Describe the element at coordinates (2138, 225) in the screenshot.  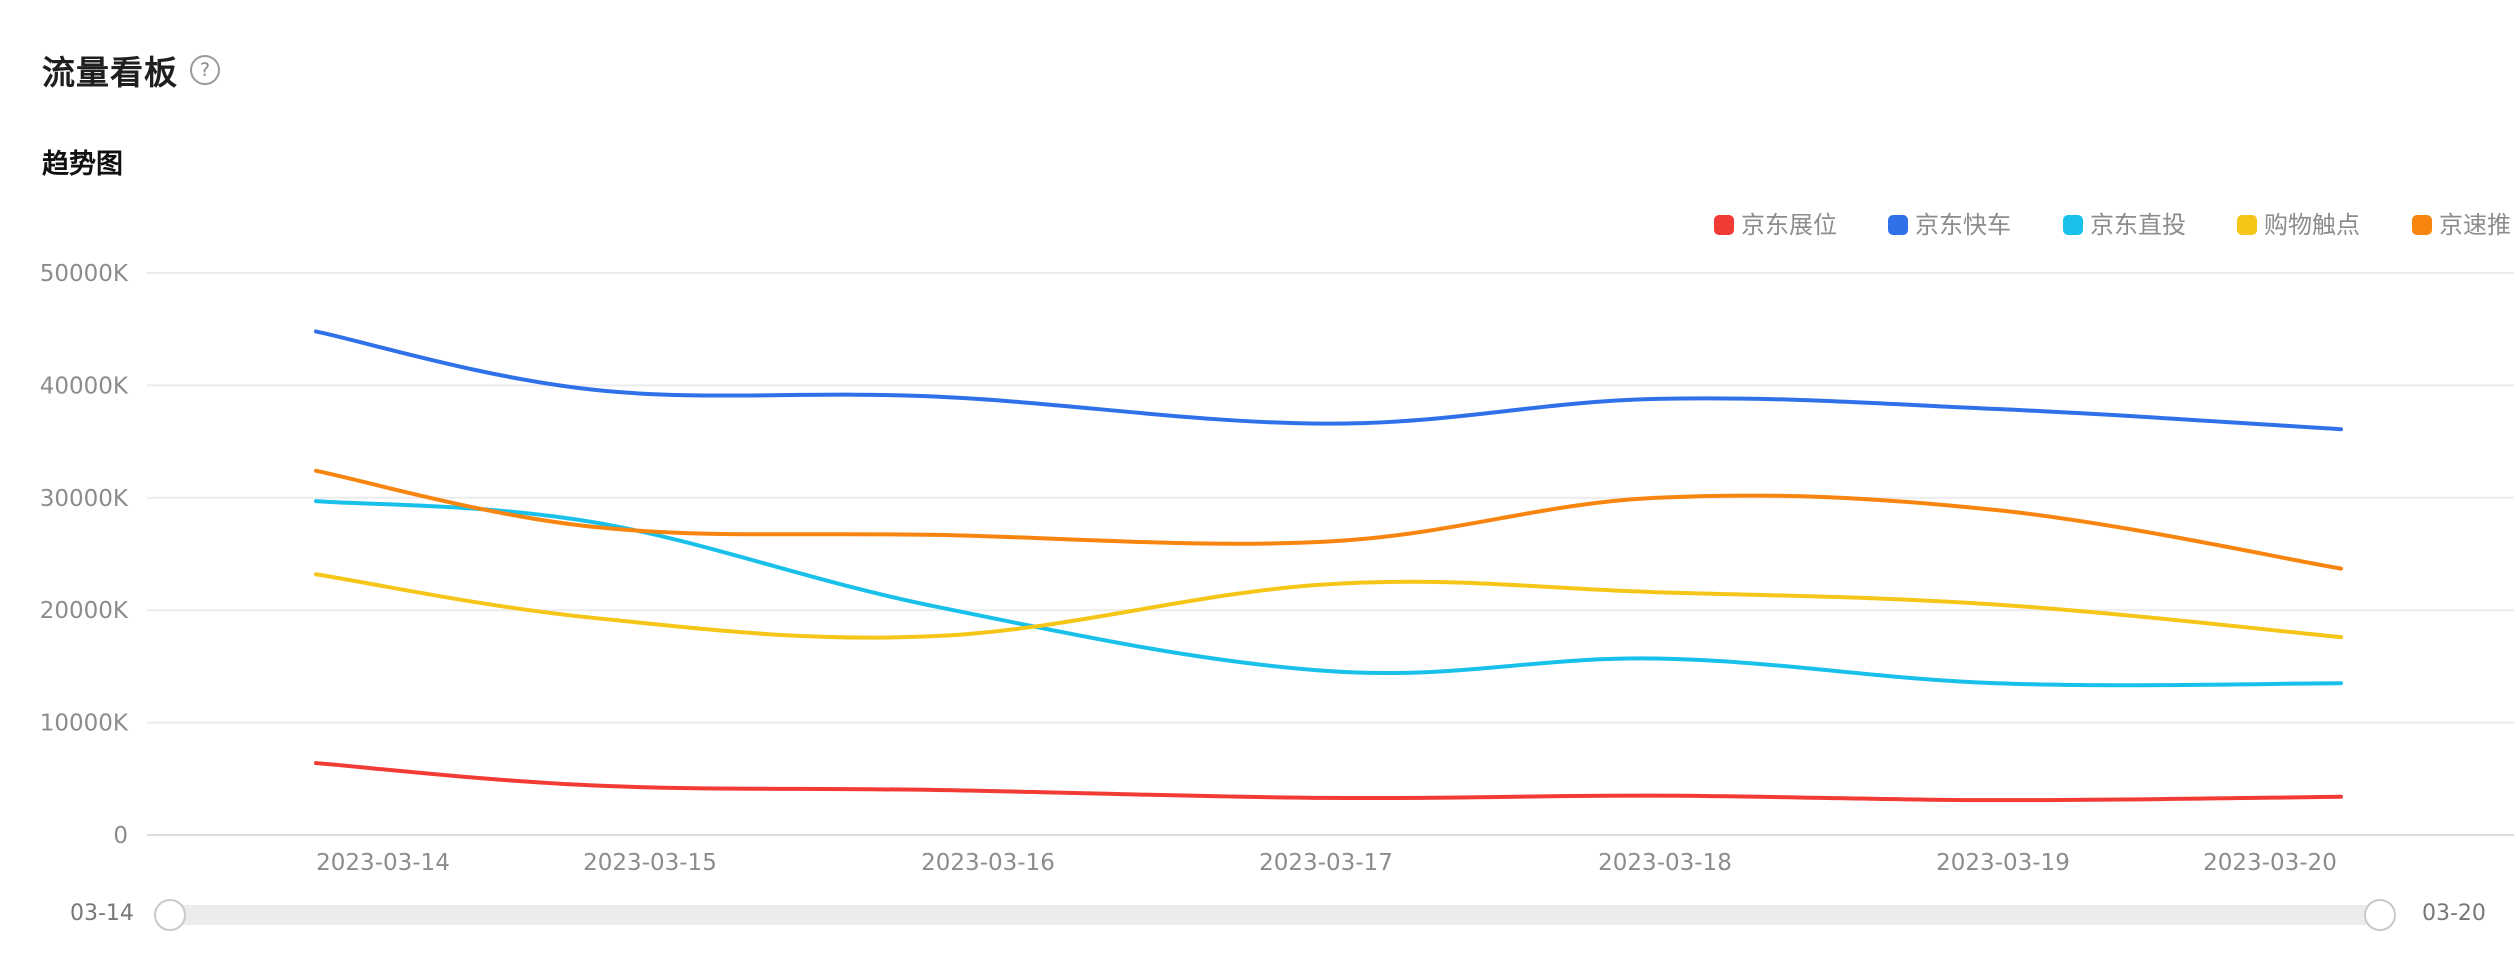
I see `legend-label: 京东直投` at that location.